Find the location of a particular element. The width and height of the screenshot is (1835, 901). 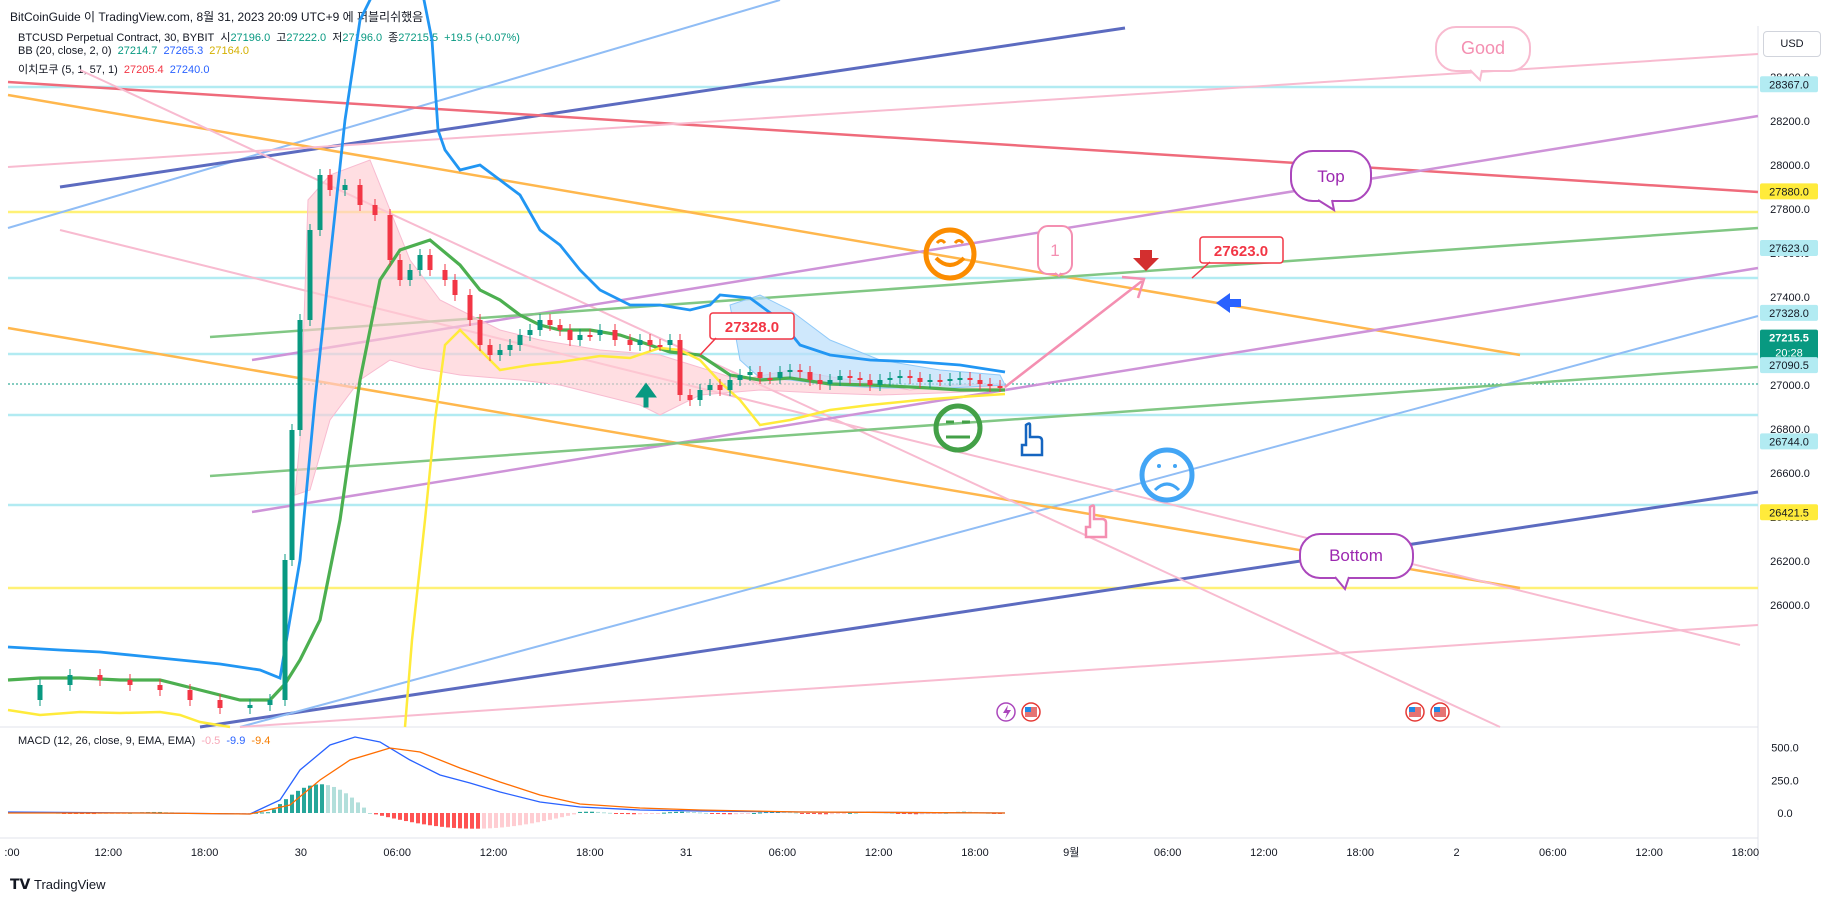

time-tick: 2 is located at coordinates (1456, 853).